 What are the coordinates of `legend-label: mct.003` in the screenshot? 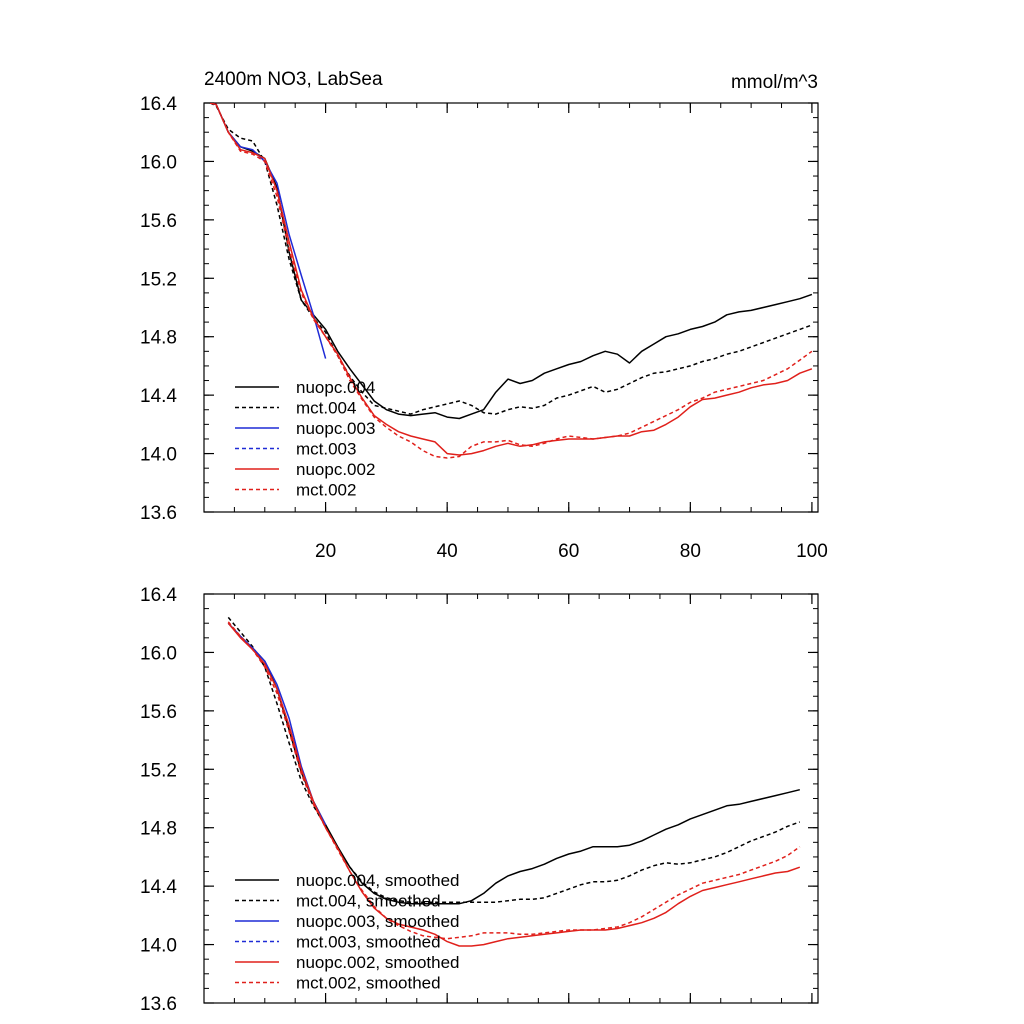 It's located at (326, 449).